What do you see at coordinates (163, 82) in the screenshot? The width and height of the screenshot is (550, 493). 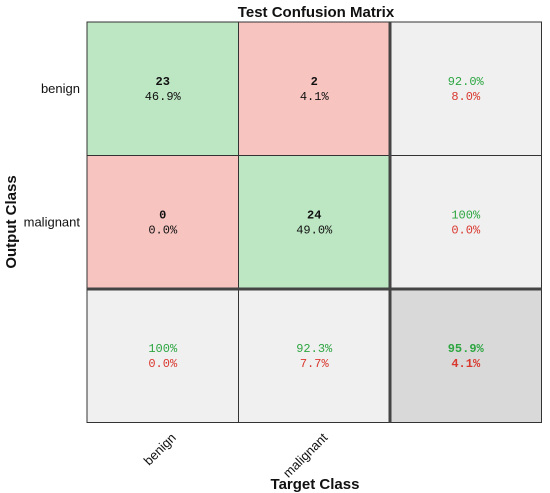 I see `cell-count: 23` at bounding box center [163, 82].